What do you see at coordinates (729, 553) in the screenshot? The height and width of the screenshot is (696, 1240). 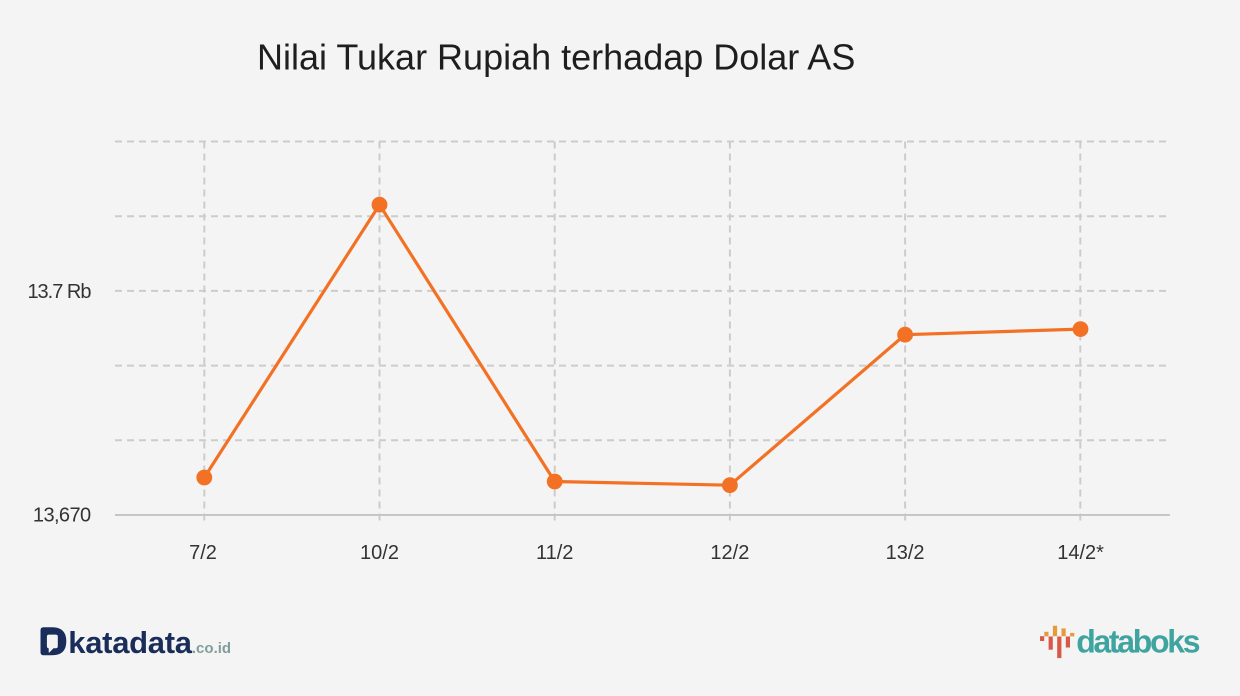 I see `svg-text: 12/2` at bounding box center [729, 553].